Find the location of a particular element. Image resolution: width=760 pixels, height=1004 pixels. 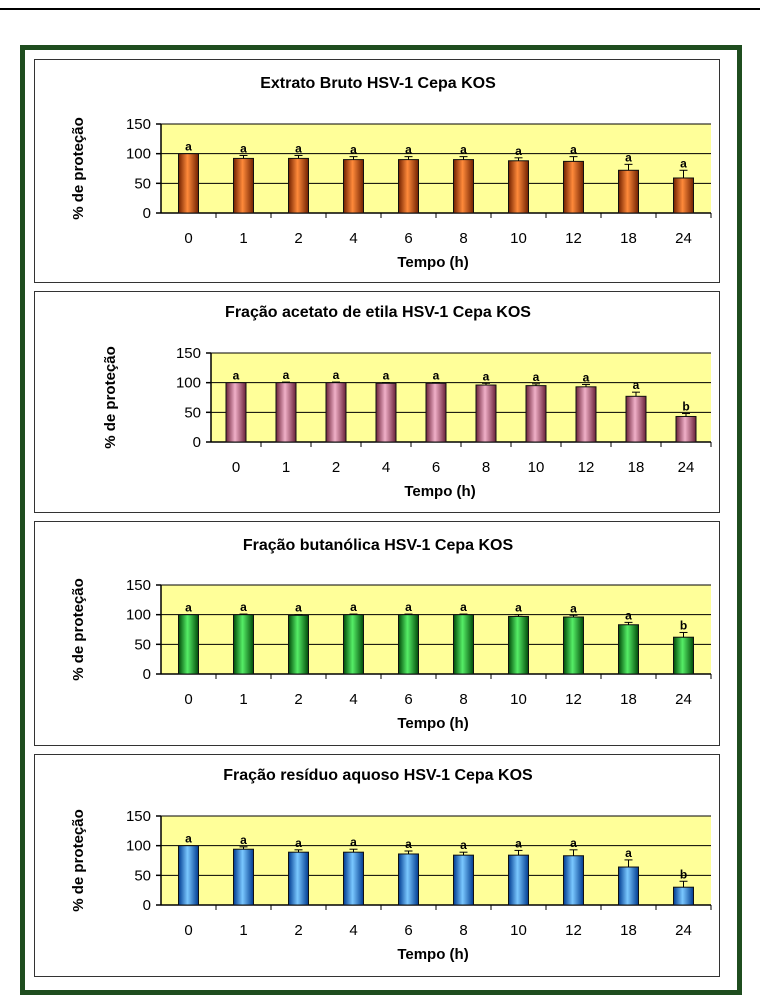

chart-title: Fração resíduo aquoso HSV-1 Cepa KOS is located at coordinates (378, 775).